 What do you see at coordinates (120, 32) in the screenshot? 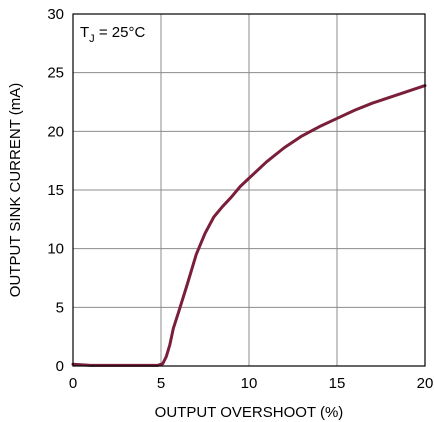
I see `annotation-rest: = 25°C` at bounding box center [120, 32].